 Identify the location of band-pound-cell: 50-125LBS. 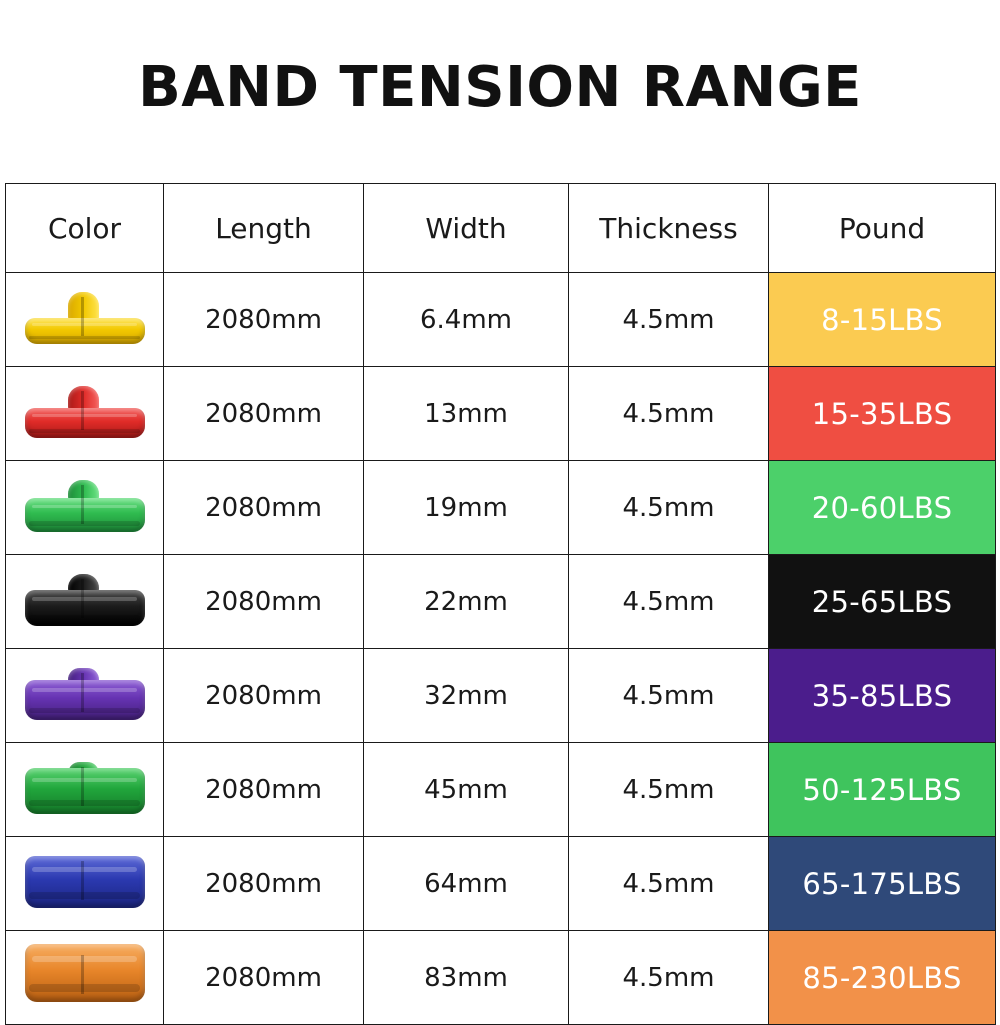
(882, 789).